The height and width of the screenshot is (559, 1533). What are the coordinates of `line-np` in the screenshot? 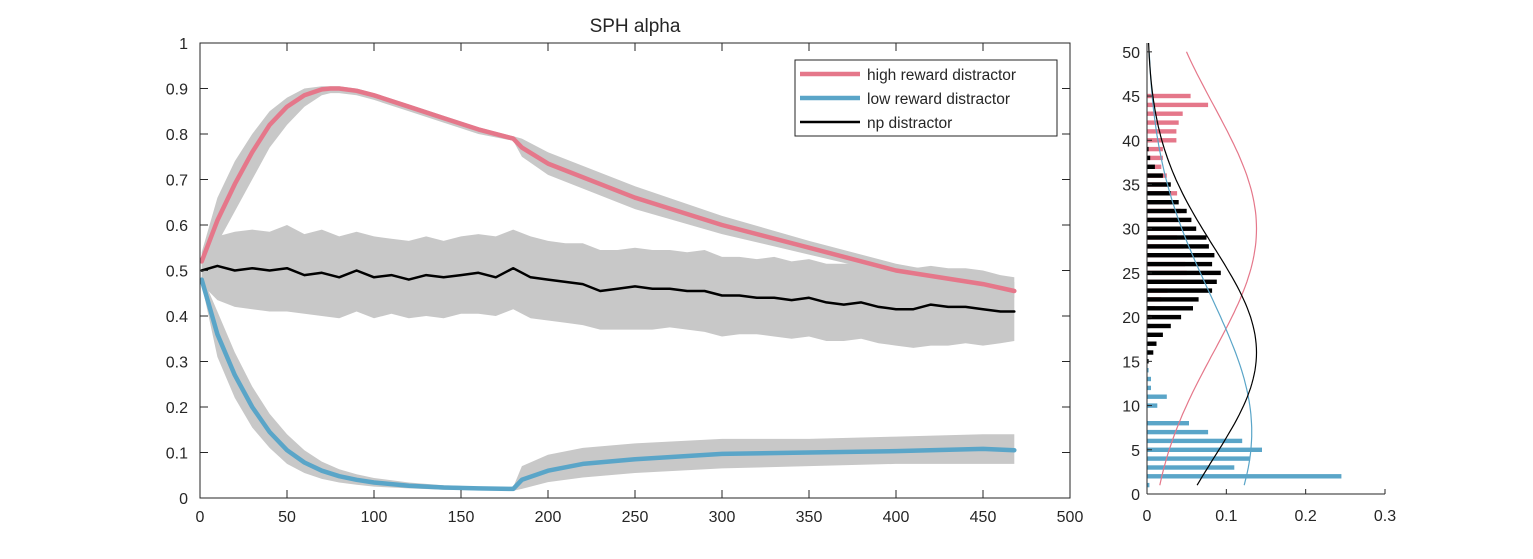 It's located at (608, 288).